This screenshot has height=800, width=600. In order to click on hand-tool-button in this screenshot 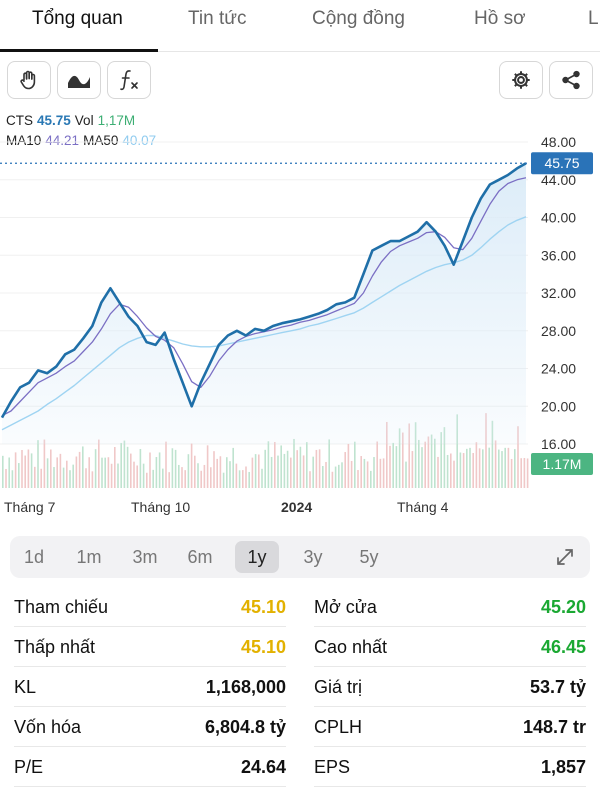, I will do `click(29, 80)`.